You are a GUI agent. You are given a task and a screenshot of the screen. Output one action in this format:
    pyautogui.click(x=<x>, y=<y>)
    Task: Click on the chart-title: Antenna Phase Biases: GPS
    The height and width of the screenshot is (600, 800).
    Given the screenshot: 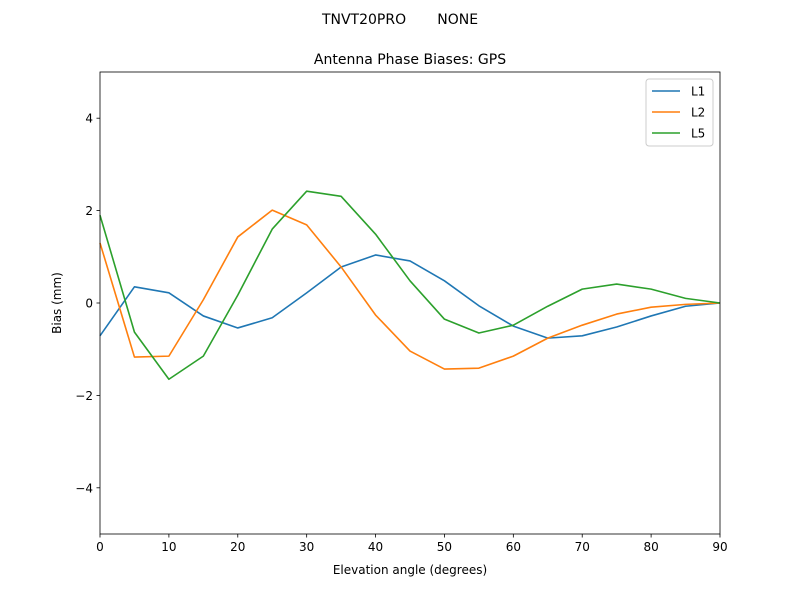 What is the action you would take?
    pyautogui.click(x=410, y=60)
    